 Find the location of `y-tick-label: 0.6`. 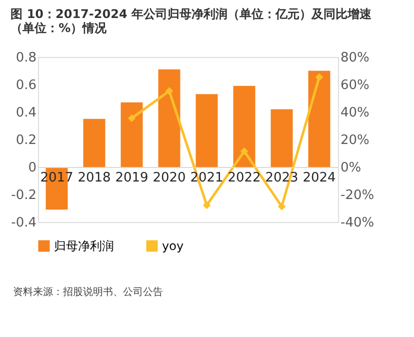

y-tick-label: 0.6 is located at coordinates (26, 85).